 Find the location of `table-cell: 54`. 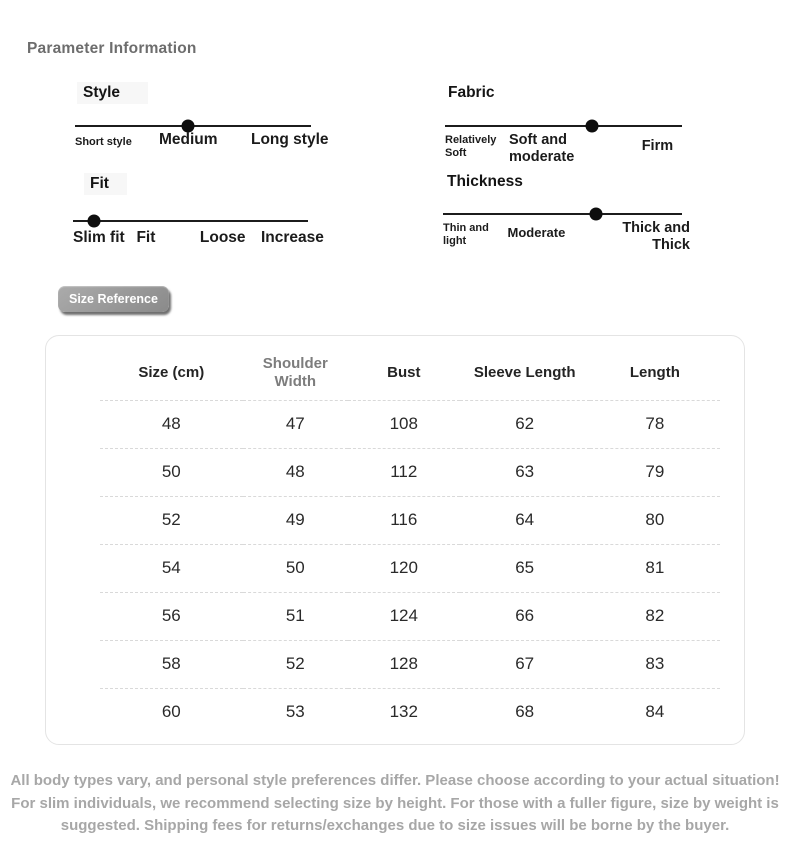

table-cell: 54 is located at coordinates (171, 568).